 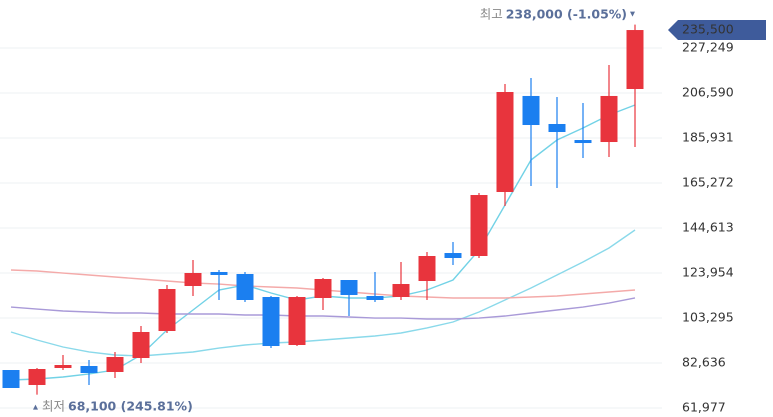 What do you see at coordinates (632, 14) in the screenshot?
I see `high-arrow` at bounding box center [632, 14].